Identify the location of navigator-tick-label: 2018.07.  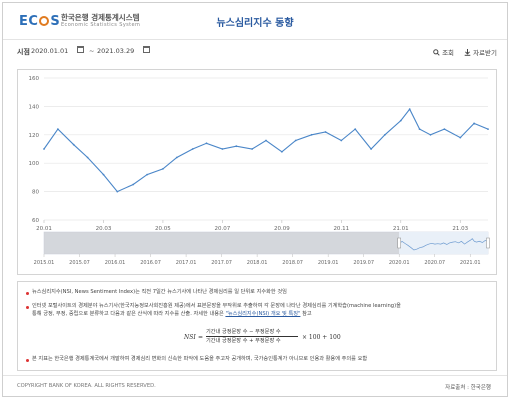
(292, 263).